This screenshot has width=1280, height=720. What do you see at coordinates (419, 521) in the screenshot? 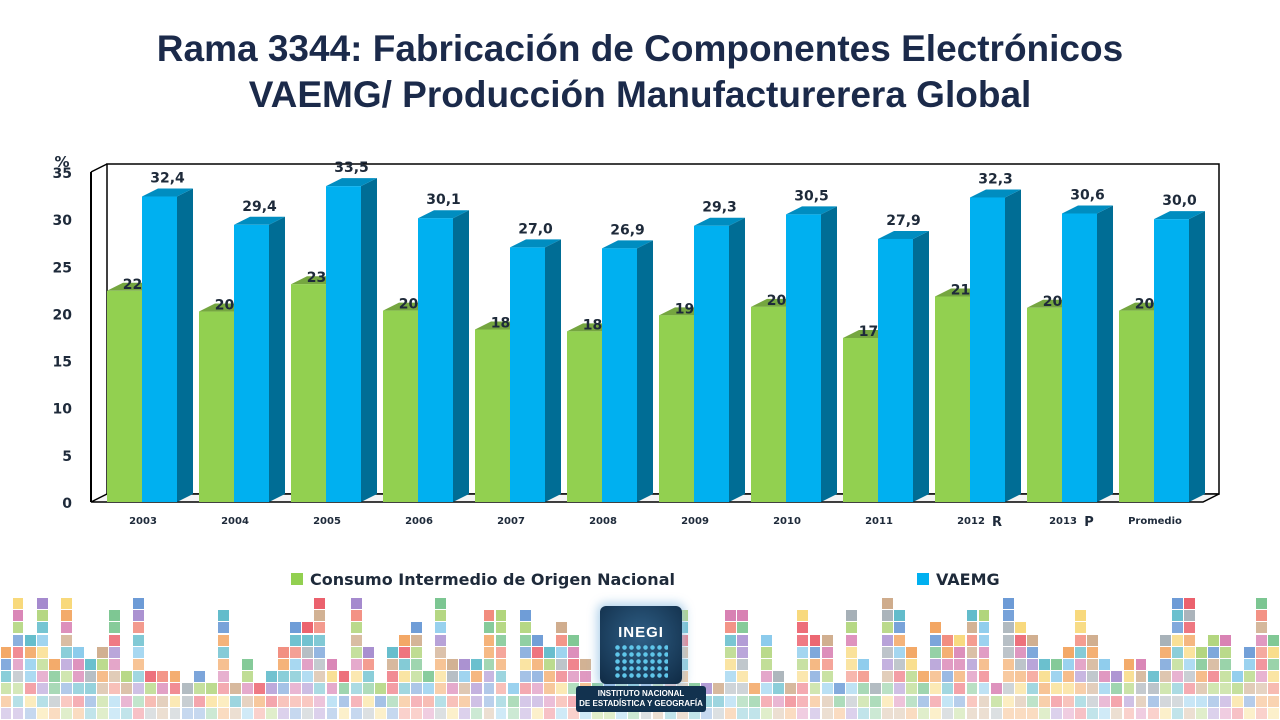
I see `x-tick-label: 2006` at bounding box center [419, 521].